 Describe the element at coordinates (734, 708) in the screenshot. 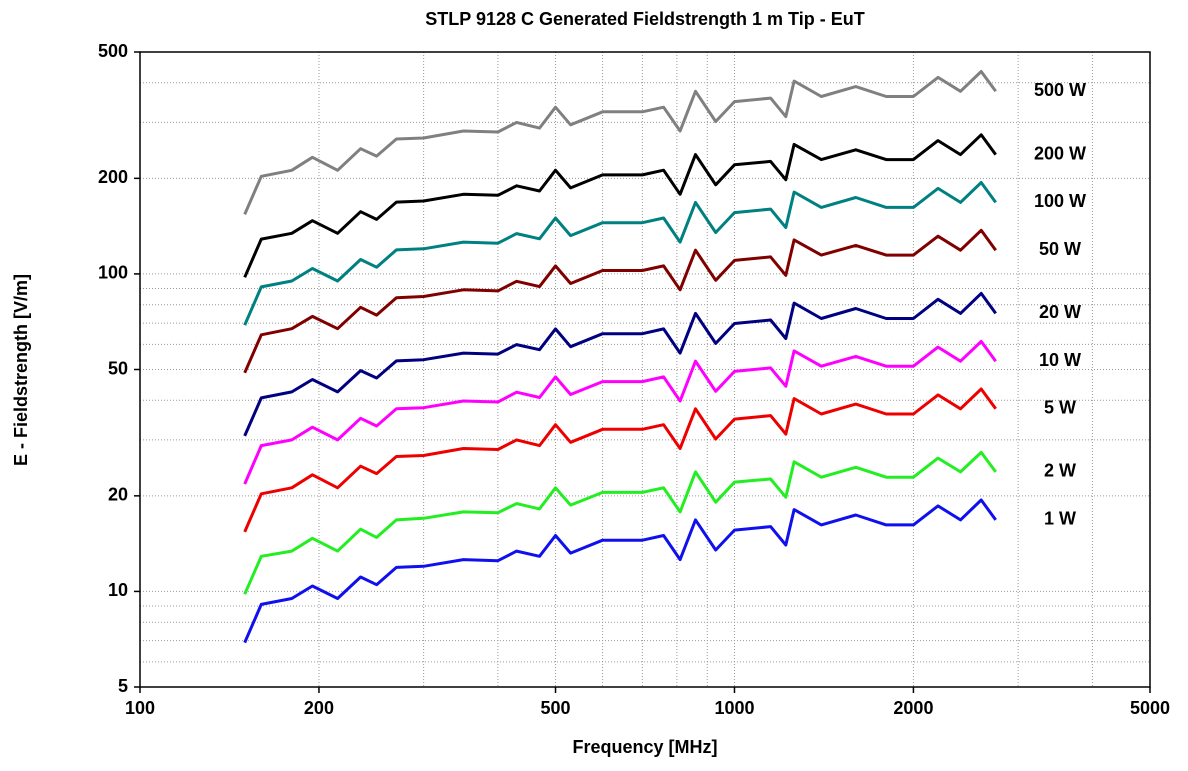

I see `x-tick-label: 1000` at that location.